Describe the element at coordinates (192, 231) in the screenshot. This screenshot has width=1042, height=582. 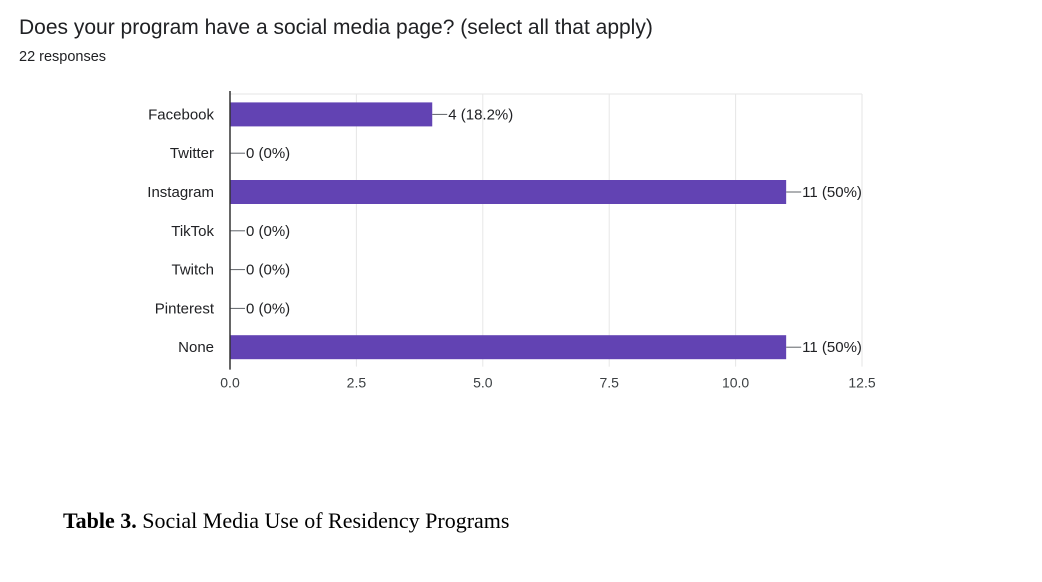
I see `category-label: TikTok` at that location.